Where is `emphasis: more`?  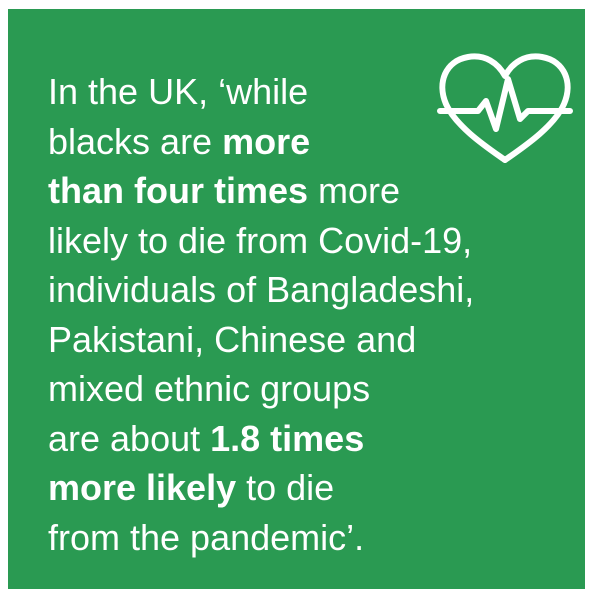 emphasis: more is located at coordinates (266, 141).